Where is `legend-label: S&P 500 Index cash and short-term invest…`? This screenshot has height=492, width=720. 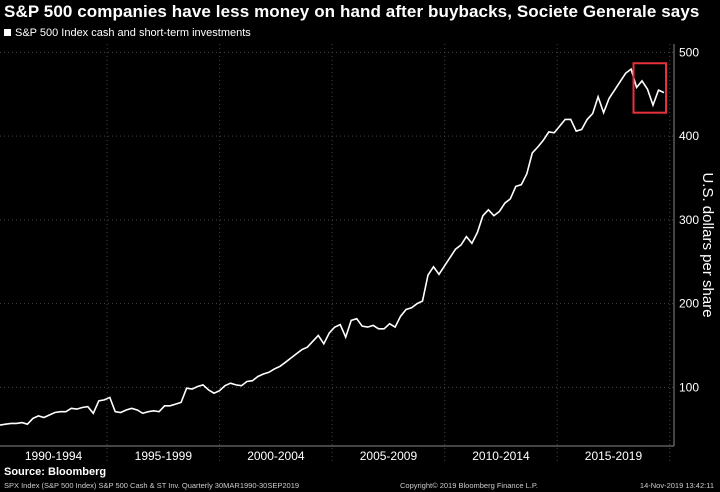 legend-label: S&P 500 Index cash and short-term invest… is located at coordinates (133, 33).